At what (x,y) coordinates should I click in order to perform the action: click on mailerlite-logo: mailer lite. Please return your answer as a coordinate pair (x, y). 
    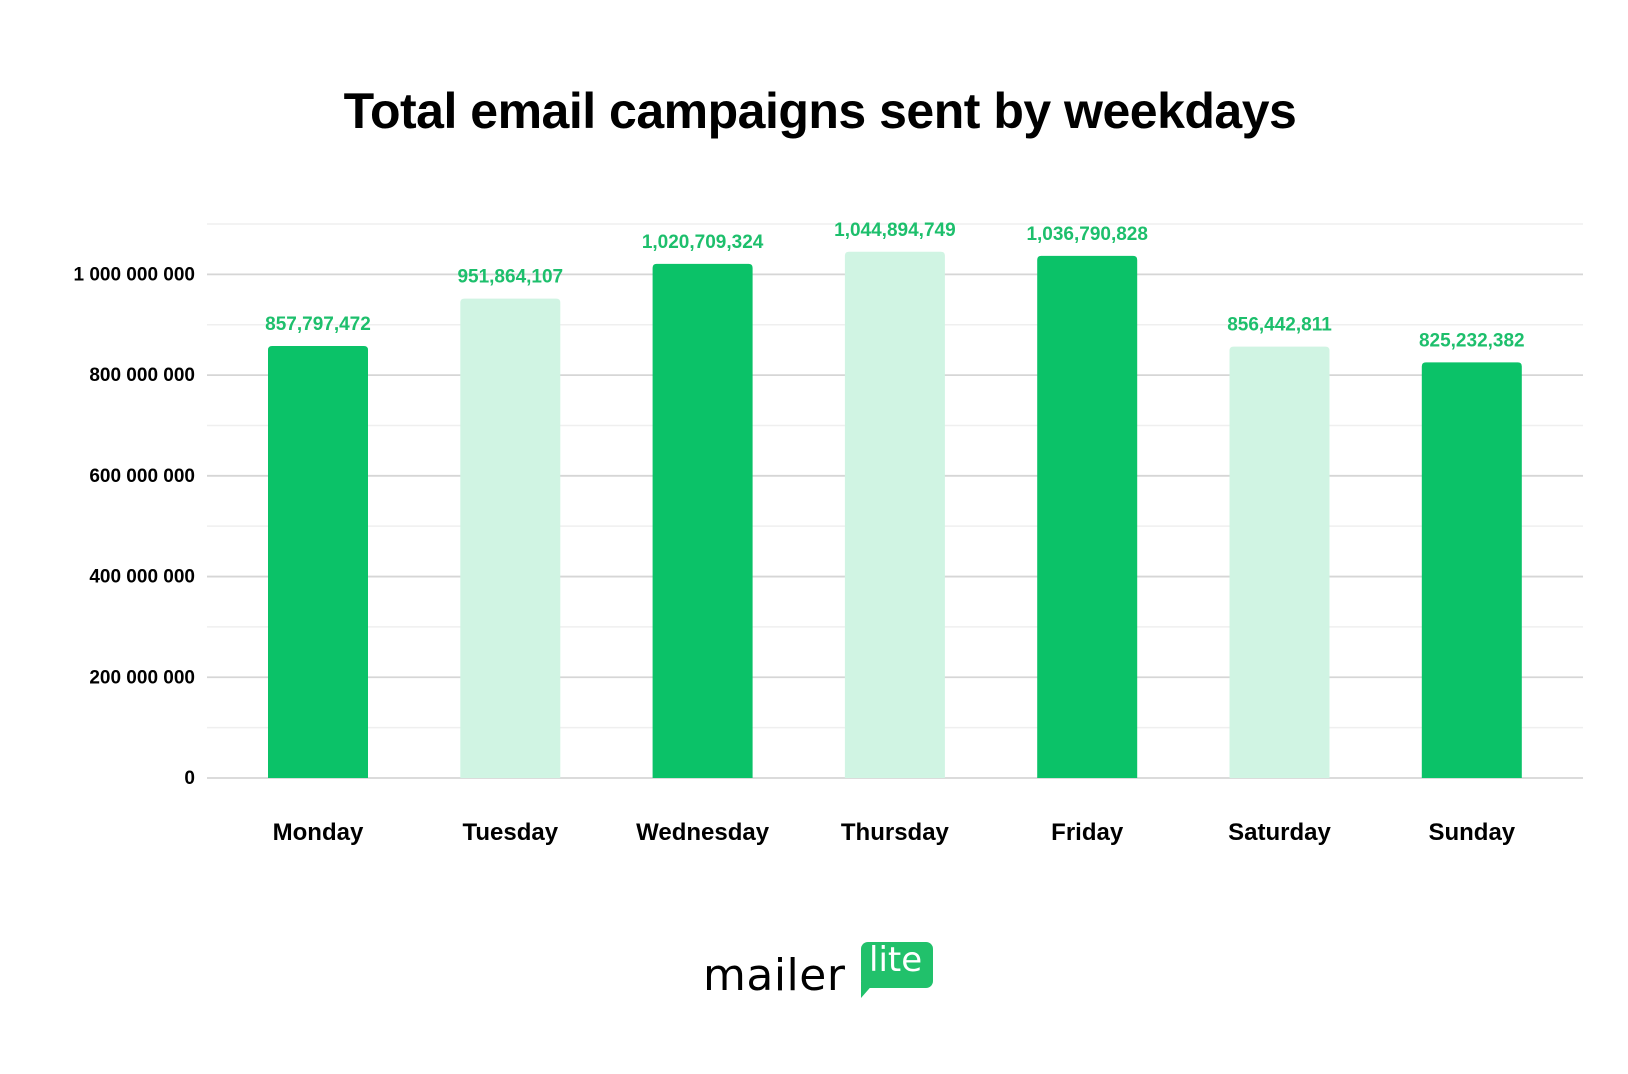
    Looking at the image, I should click on (823, 973).